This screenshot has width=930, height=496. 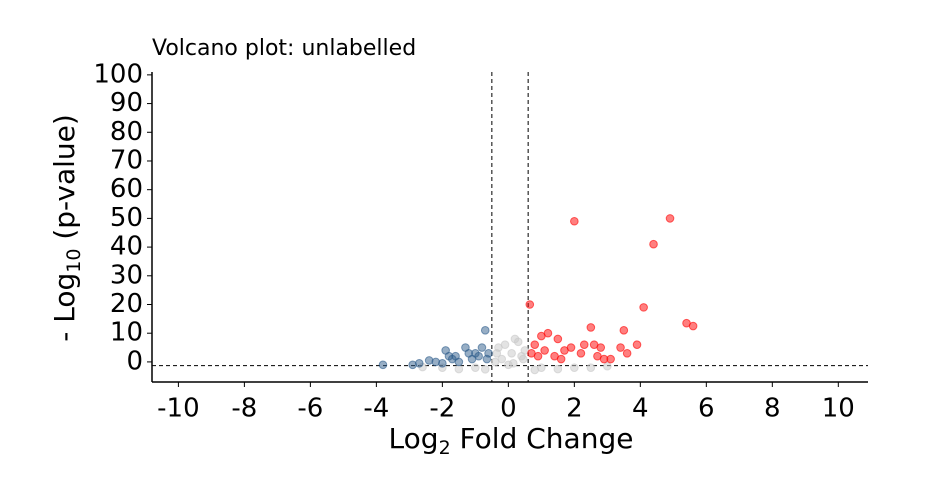 I want to click on chart-title: Volcano plot: unlabelled, so click(x=284, y=48).